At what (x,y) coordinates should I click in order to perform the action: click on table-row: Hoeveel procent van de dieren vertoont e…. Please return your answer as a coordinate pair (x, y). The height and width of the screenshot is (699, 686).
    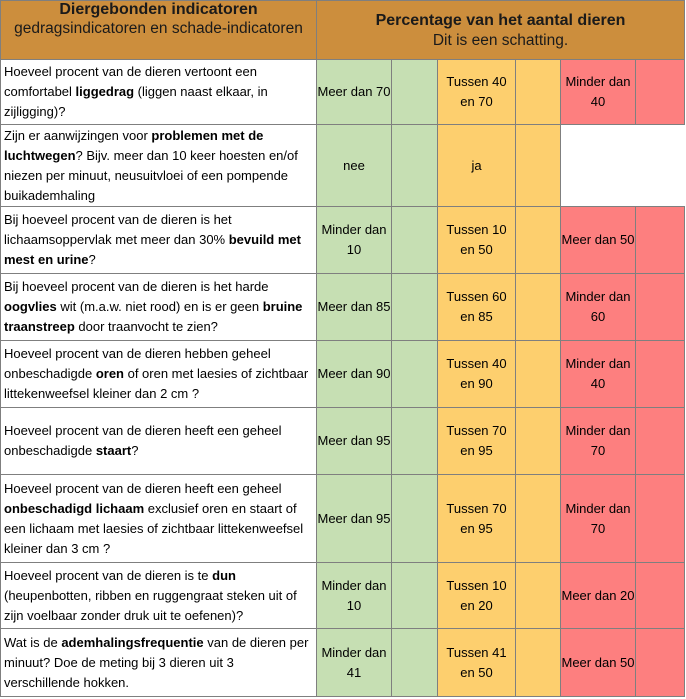
    Looking at the image, I should click on (342, 92).